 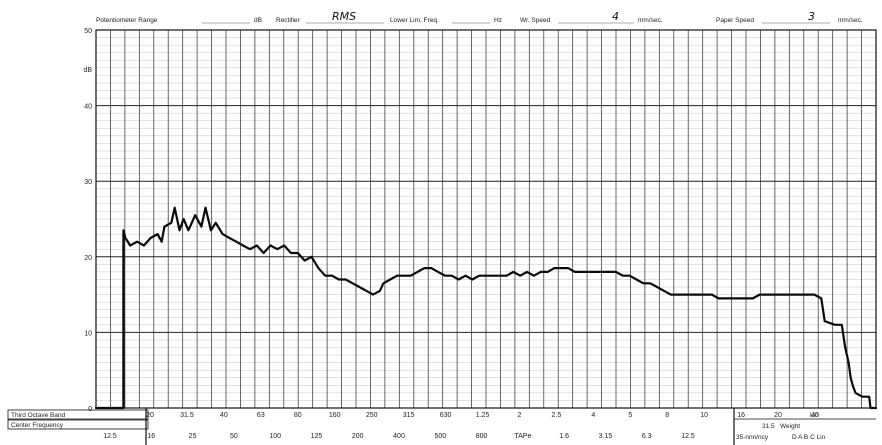 I want to click on x-tick-label-upper: 16, so click(x=741, y=415).